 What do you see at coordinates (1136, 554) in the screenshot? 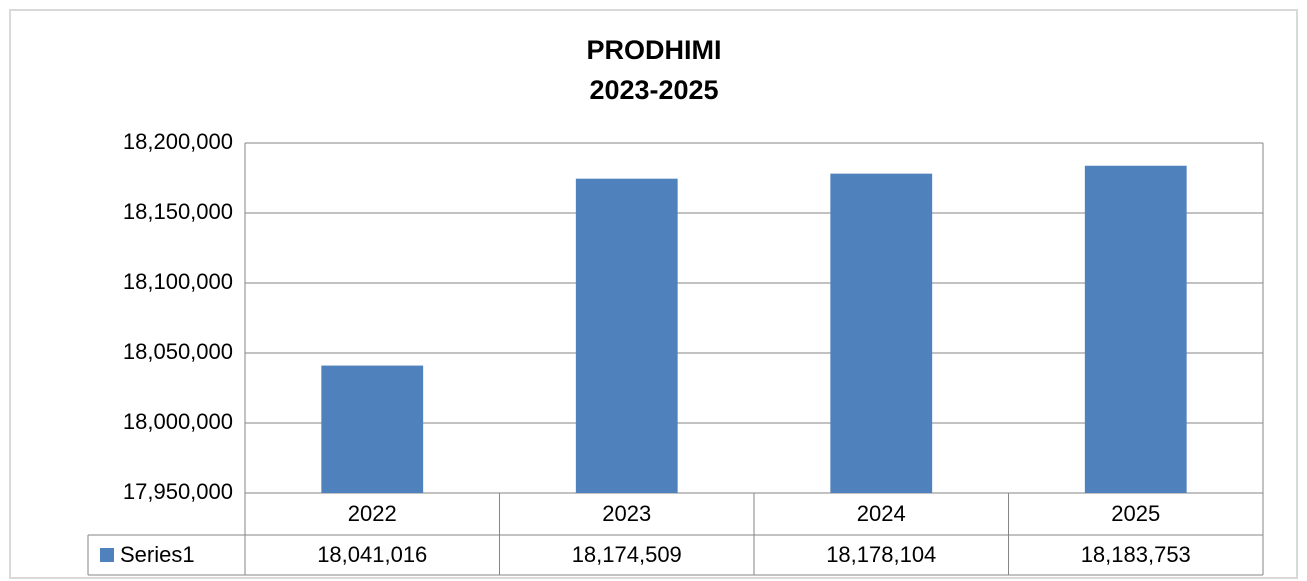
I see `data-table-value: 18,183,753` at bounding box center [1136, 554].